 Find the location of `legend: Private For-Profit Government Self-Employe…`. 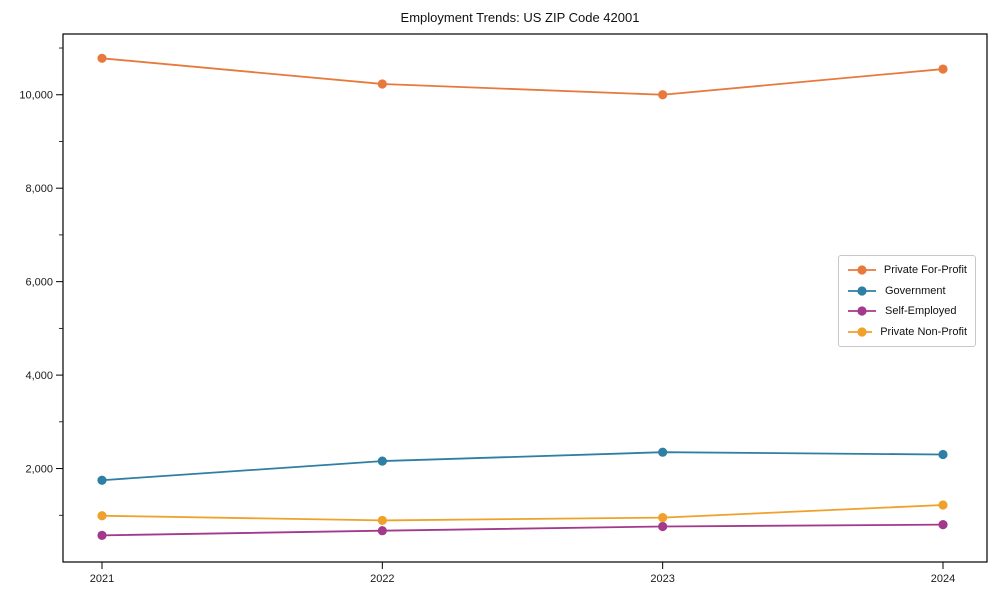

legend: Private For-Profit Government Self-Employe… is located at coordinates (907, 301).